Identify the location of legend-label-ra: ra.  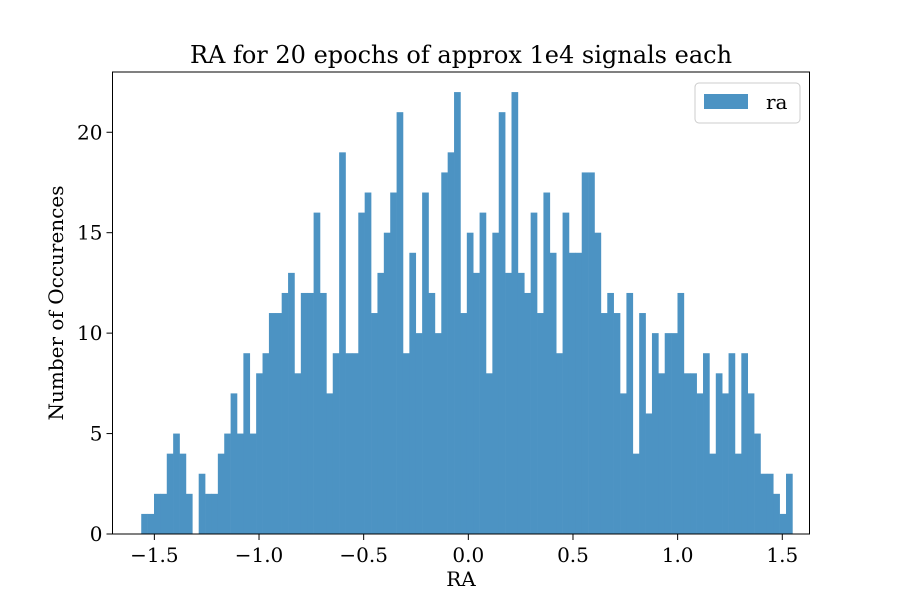
(777, 102).